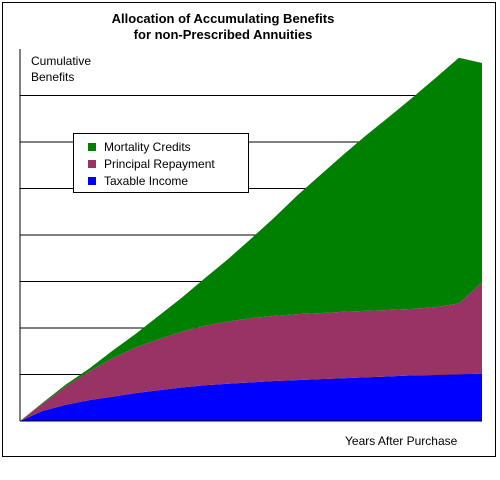 The width and height of the screenshot is (500, 480). What do you see at coordinates (401, 441) in the screenshot?
I see `x-axis-label: Years After Purchase` at bounding box center [401, 441].